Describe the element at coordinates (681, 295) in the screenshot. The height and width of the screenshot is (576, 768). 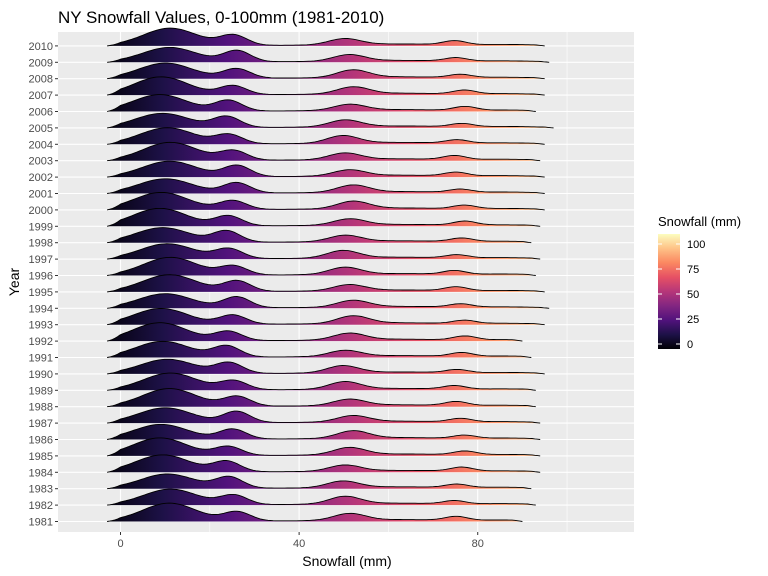
I see `legend-ticks: 0 25 50 75 100` at that location.